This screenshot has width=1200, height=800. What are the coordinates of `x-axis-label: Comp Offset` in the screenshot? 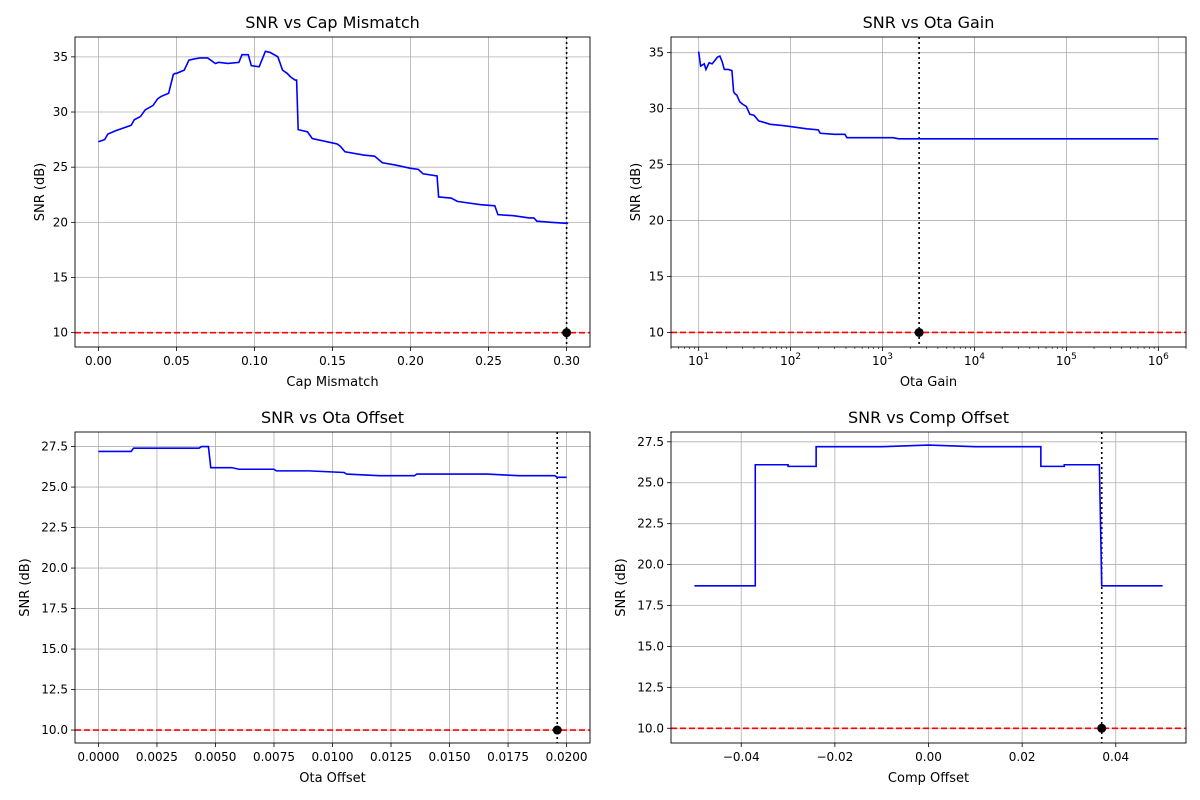 It's located at (928, 778).